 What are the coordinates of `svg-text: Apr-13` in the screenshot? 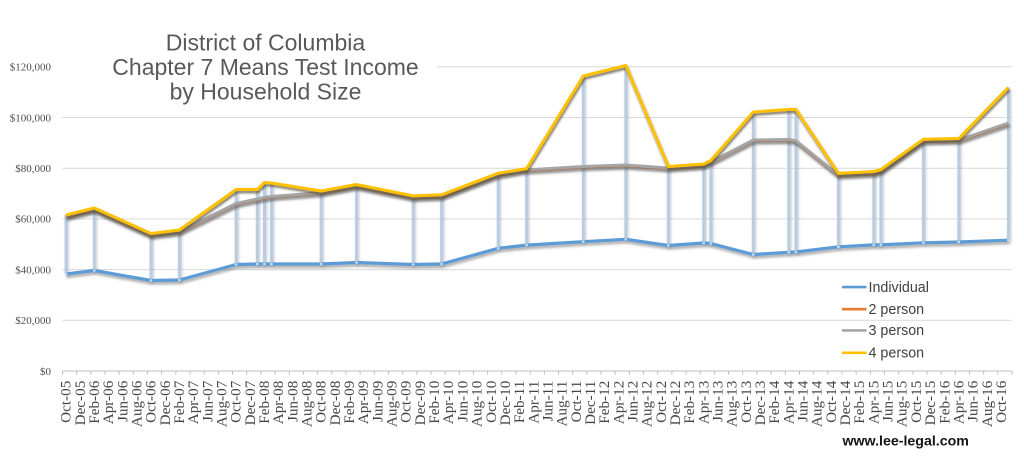 It's located at (703, 403).